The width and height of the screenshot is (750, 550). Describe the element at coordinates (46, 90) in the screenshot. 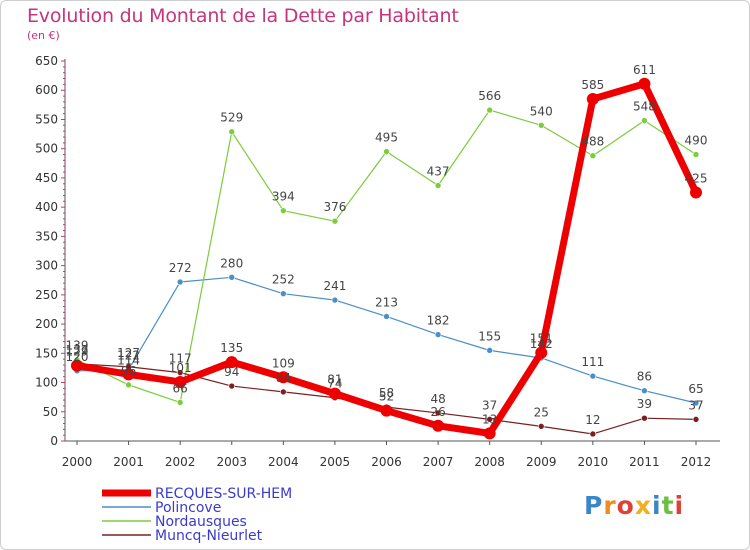

I see `y-tick-label: 600` at that location.